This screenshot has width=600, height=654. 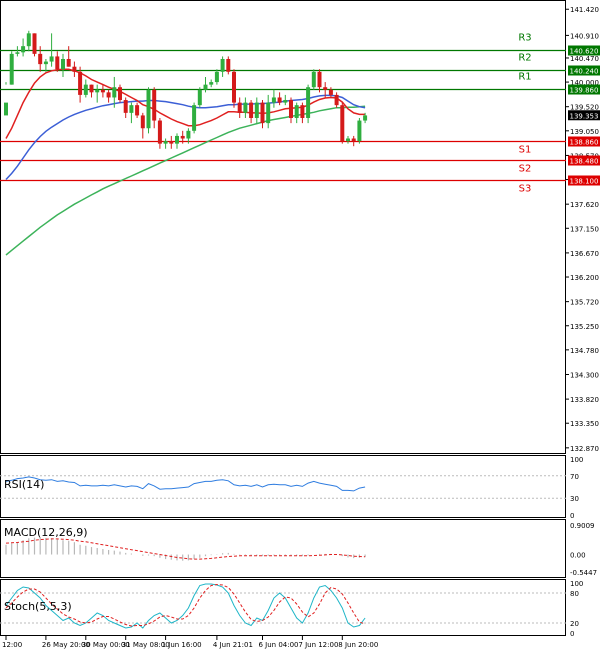 What do you see at coordinates (584, 205) in the screenshot?
I see `price-tick-label: 137.620` at bounding box center [584, 205].